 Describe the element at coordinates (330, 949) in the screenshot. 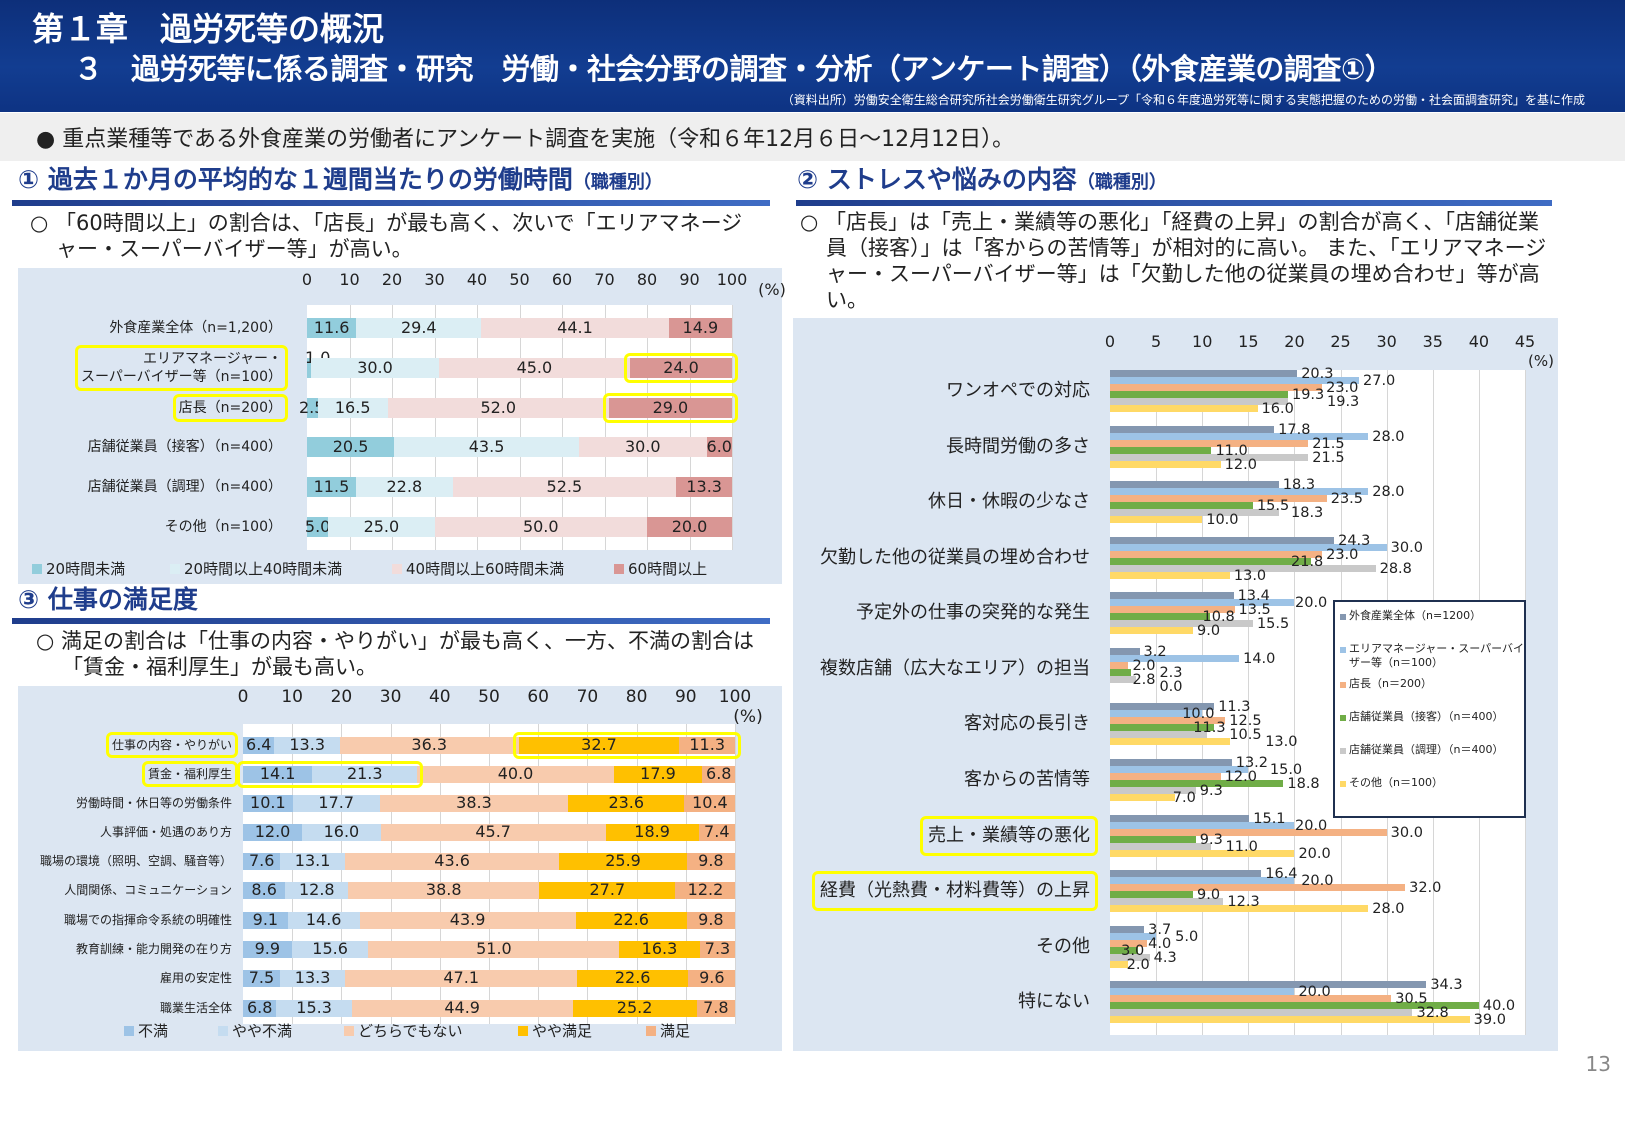

I see `bar-segment: 15.6` at that location.